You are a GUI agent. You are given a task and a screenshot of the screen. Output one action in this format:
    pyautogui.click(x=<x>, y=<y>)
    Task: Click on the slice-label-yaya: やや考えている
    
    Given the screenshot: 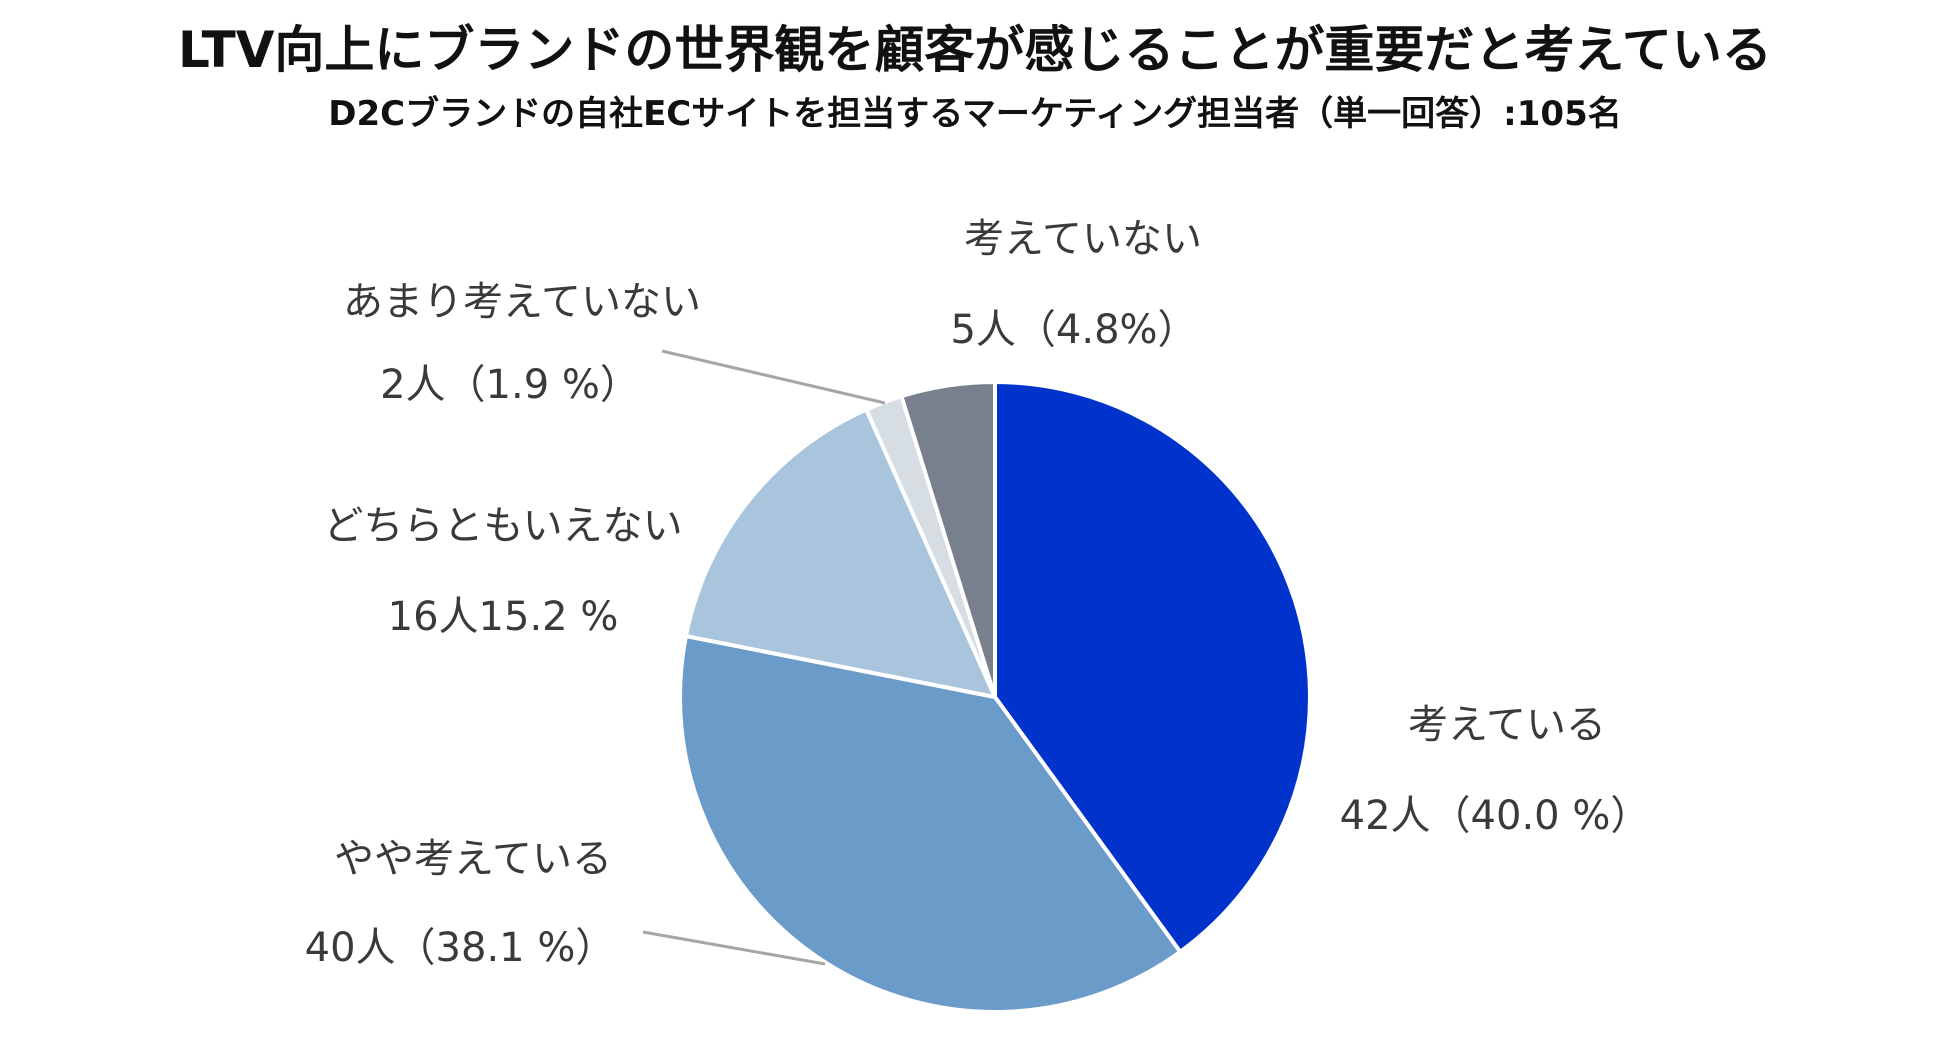 What is the action you would take?
    pyautogui.click(x=473, y=859)
    